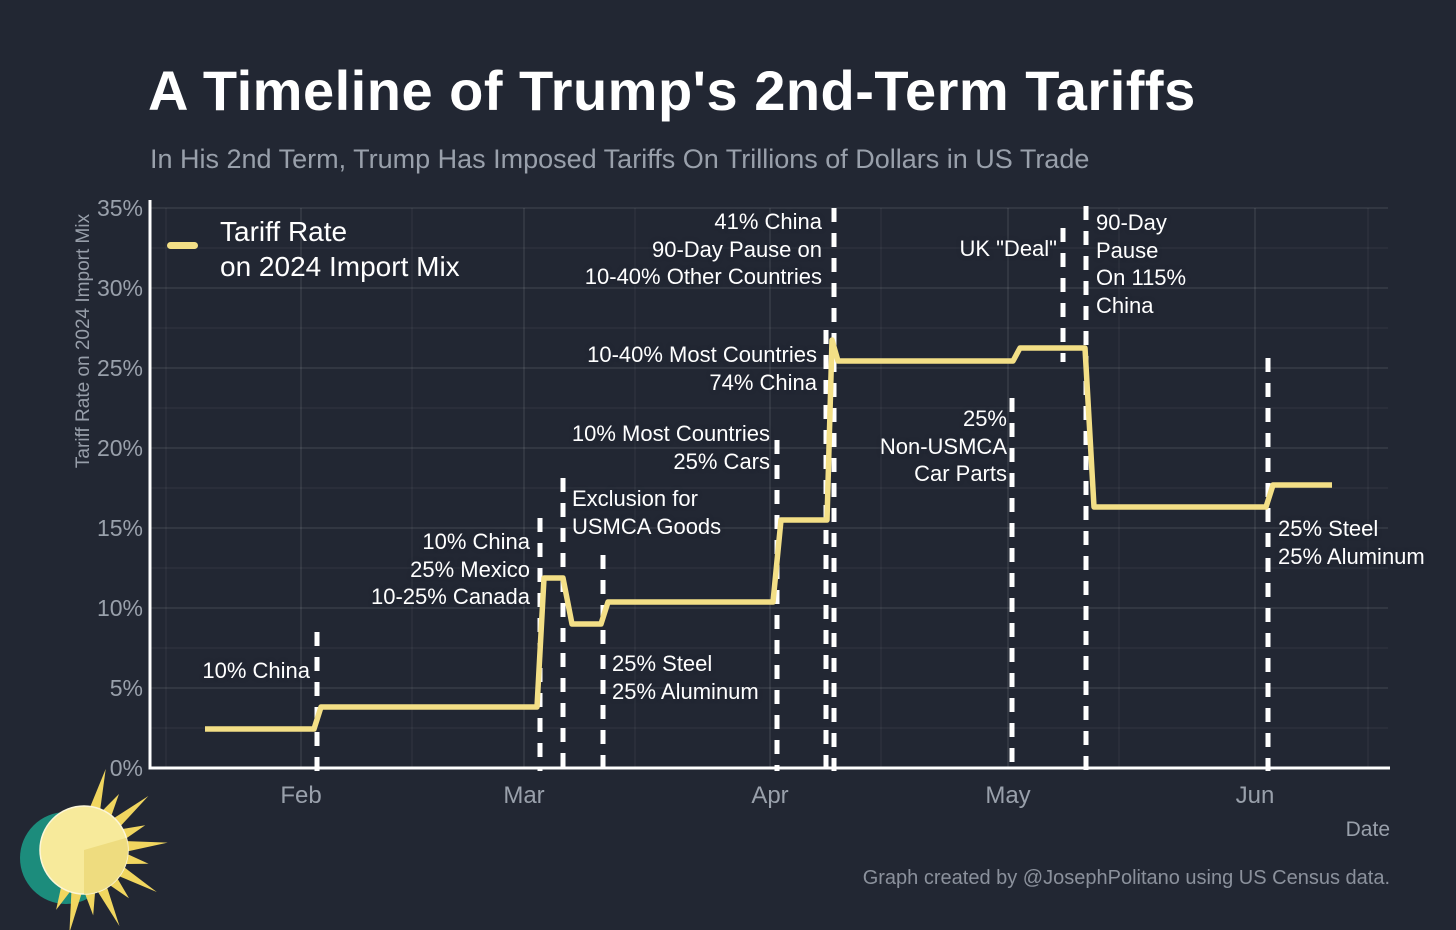  What do you see at coordinates (672, 90) in the screenshot?
I see `page-title: A Timeline of Trump's 2nd-Term Tariffs` at bounding box center [672, 90].